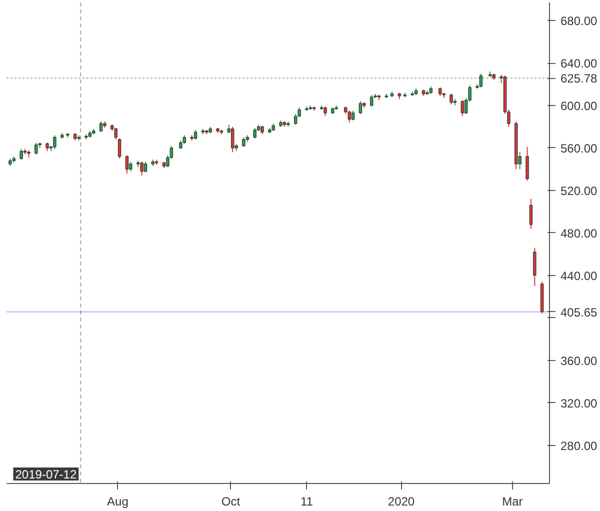 Image resolution: width=600 pixels, height=511 pixels. What do you see at coordinates (579, 312) in the screenshot?
I see `ref-line-label: 405.65` at bounding box center [579, 312].